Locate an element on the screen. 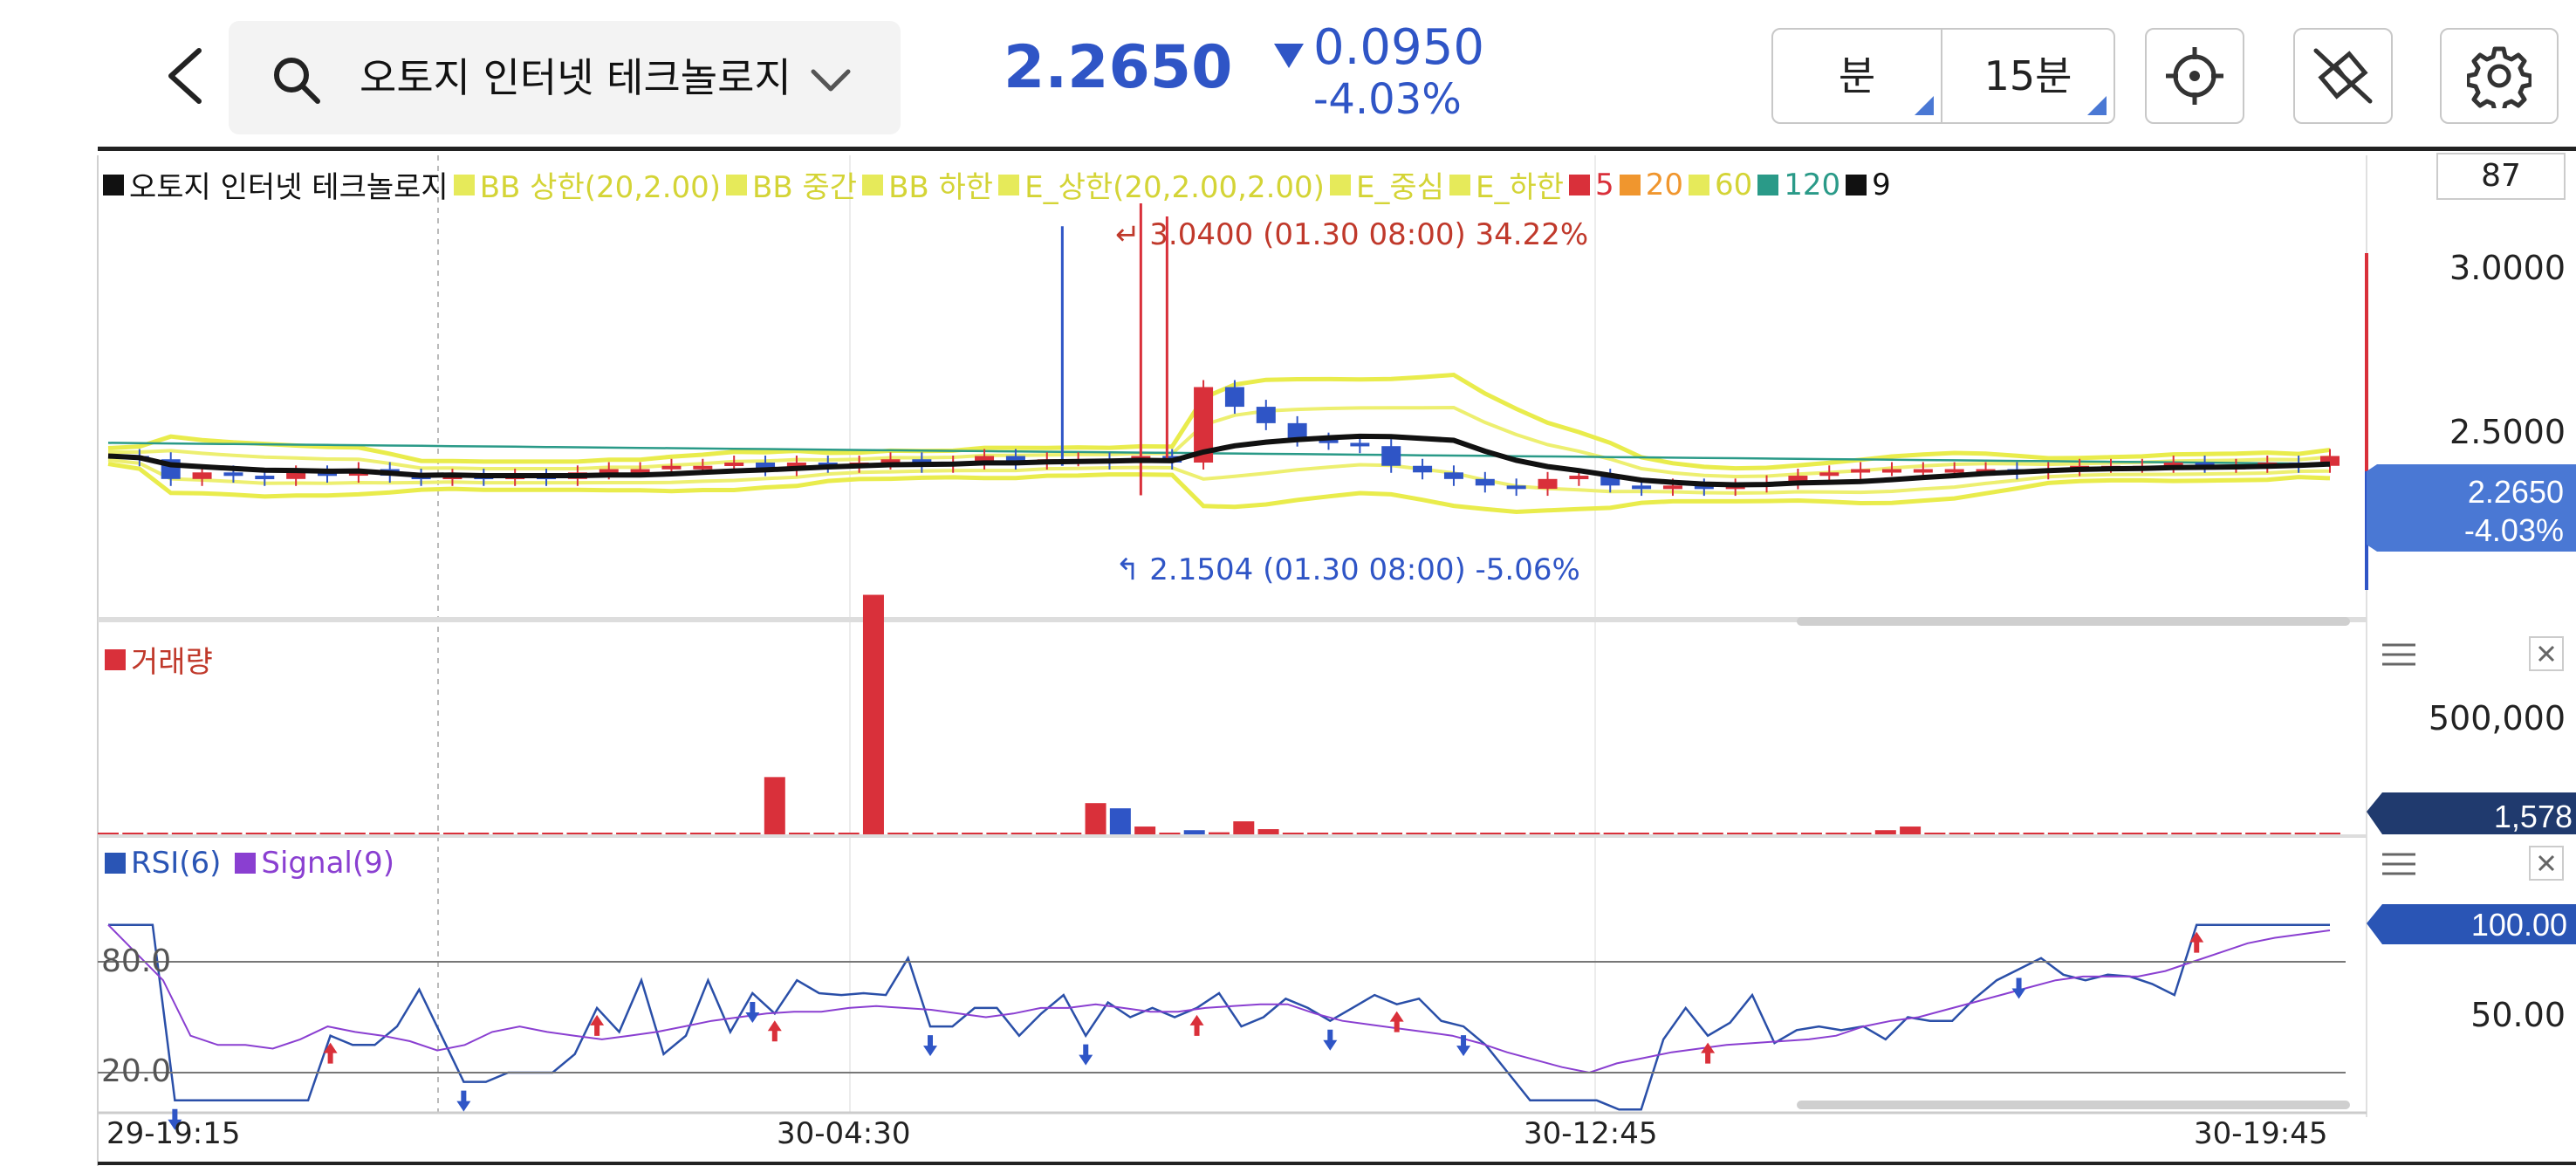  drawing-toggle-button is located at coordinates (2343, 76).